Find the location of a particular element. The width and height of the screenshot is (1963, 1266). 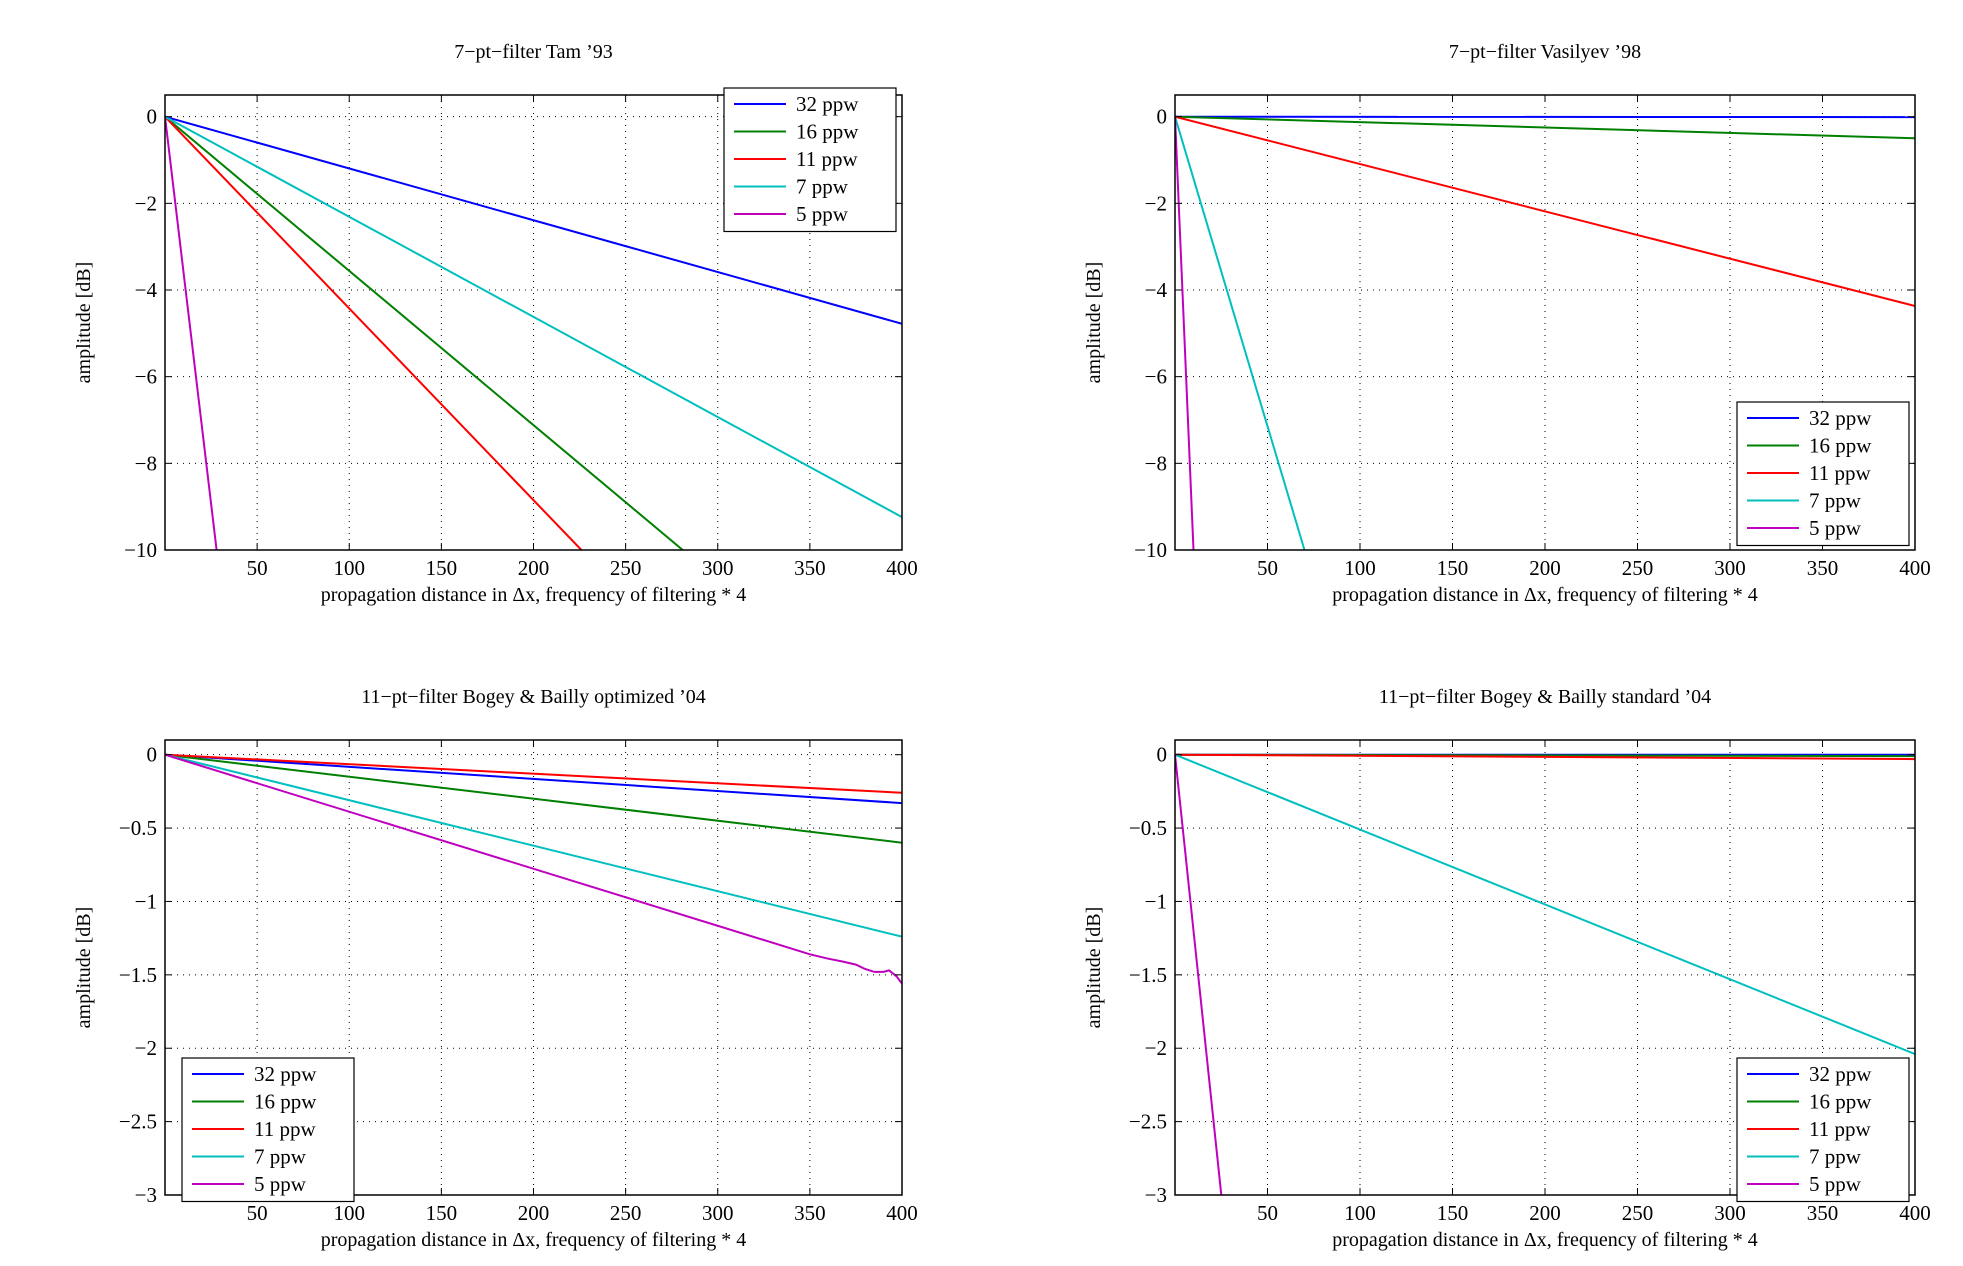

chart-title: 7−pt−filter Vasilyev ’98 is located at coordinates (1545, 52).